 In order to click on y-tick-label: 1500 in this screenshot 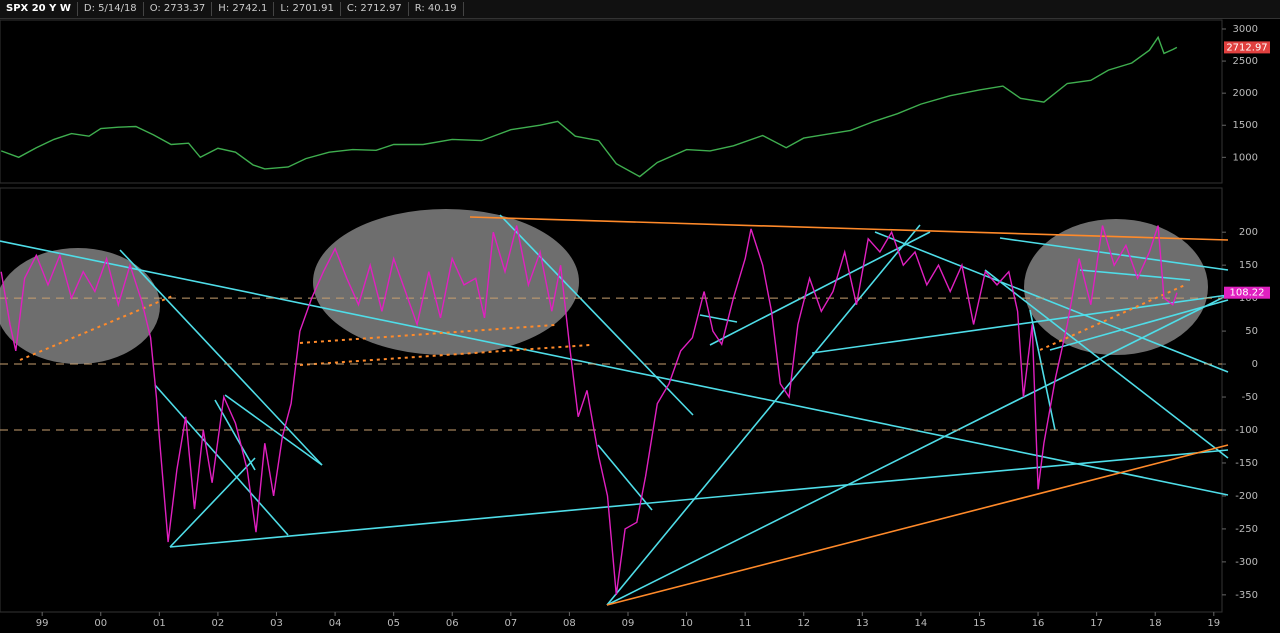, I will do `click(1245, 125)`.